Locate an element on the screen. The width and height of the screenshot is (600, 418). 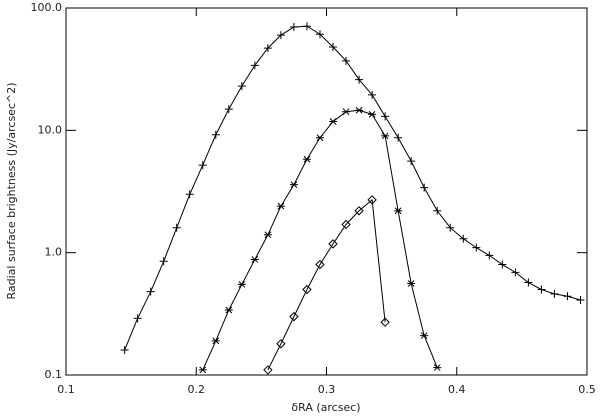
x-tick-label: 0.4 is located at coordinates (457, 389).